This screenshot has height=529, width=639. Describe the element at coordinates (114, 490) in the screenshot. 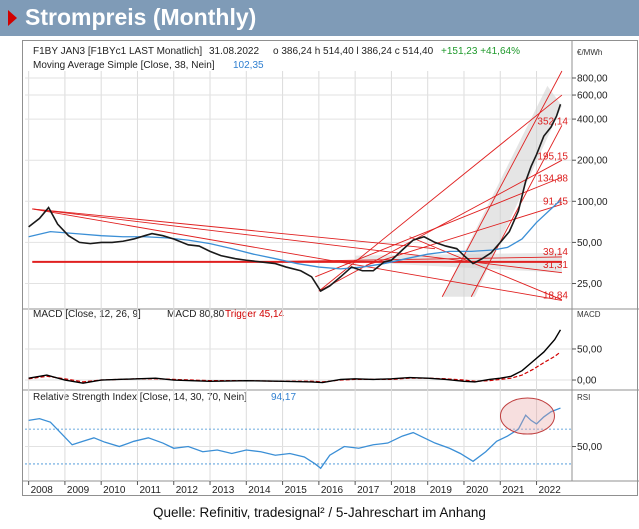

I see `x-axis-year-label: 2010` at that location.